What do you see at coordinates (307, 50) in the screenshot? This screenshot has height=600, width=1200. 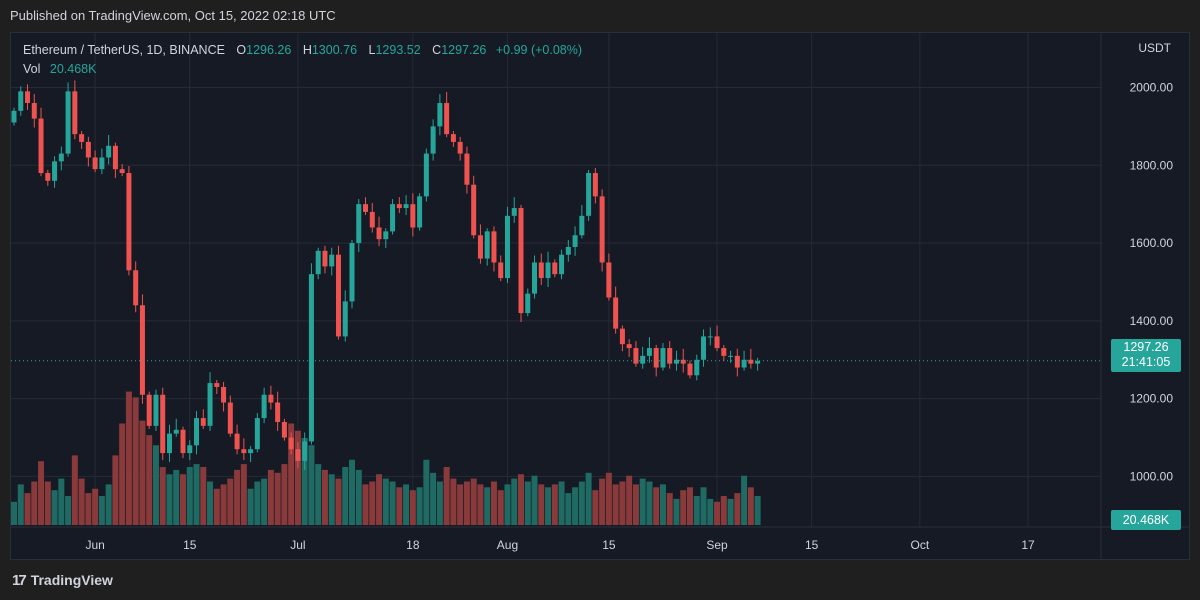 I see `high-label: H` at bounding box center [307, 50].